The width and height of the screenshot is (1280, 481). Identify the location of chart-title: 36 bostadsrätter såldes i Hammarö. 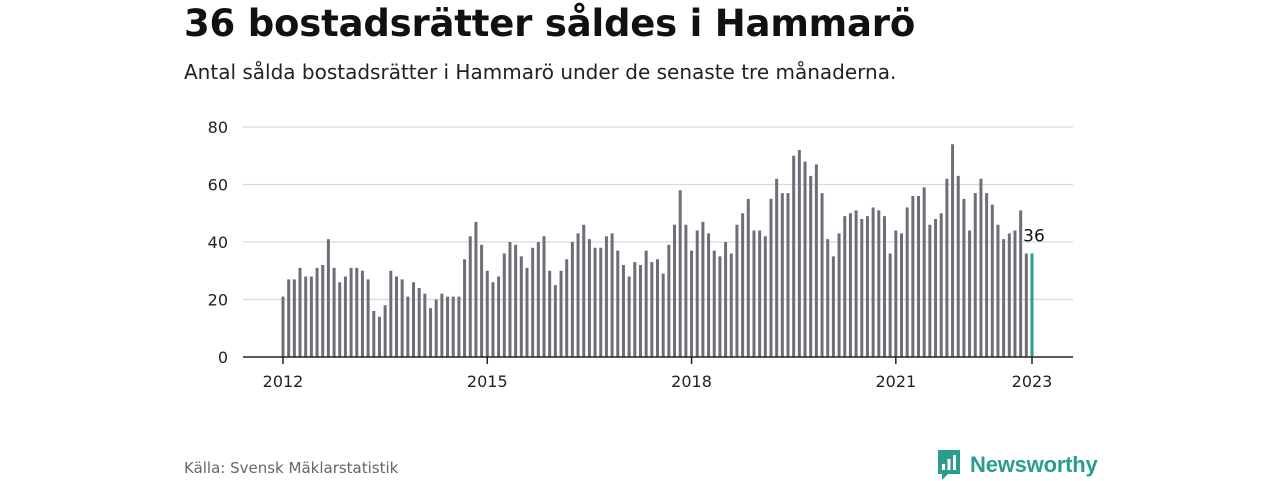
(550, 23).